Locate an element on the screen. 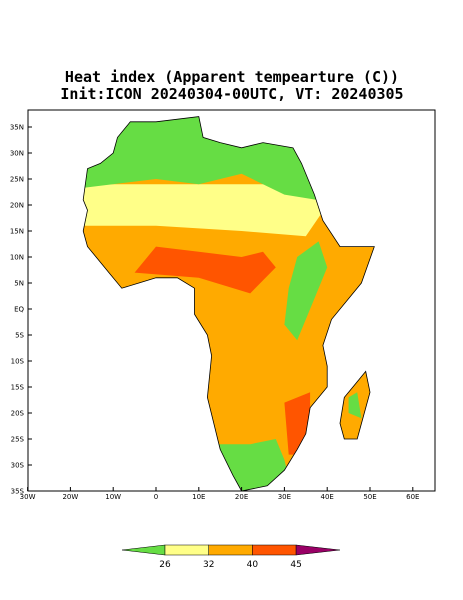  zone-mild is located at coordinates (205, 210).